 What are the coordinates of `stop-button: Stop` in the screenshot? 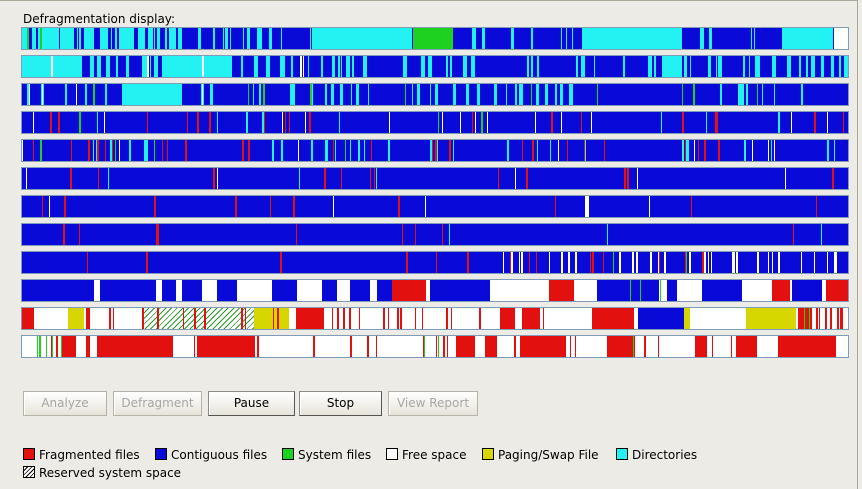 It's located at (340, 403).